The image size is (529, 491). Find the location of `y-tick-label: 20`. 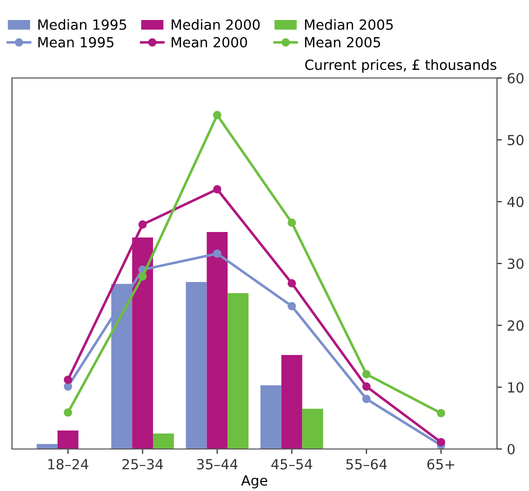

y-tick-label: 20 is located at coordinates (516, 325).